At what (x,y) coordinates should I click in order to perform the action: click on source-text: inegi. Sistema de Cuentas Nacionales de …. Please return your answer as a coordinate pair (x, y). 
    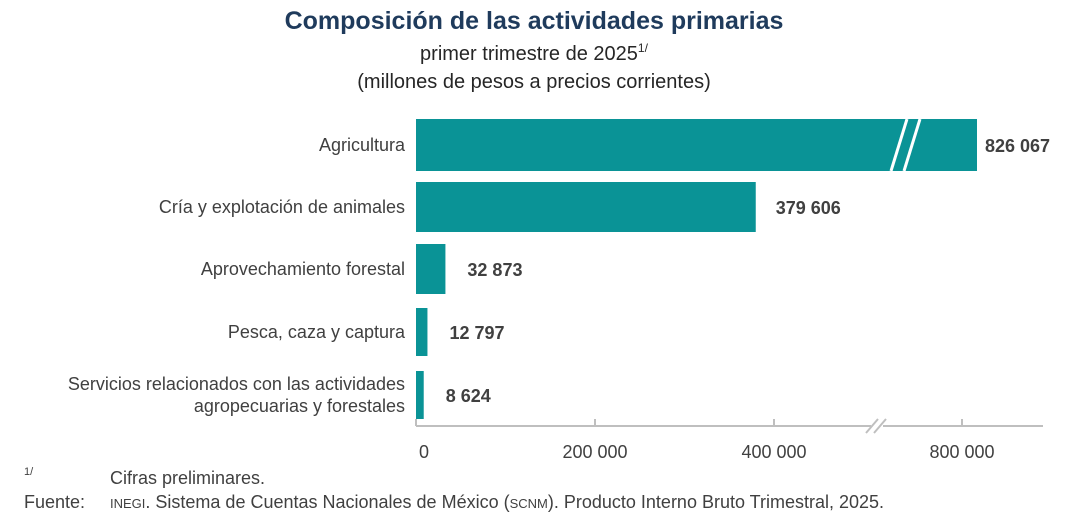
    Looking at the image, I should click on (497, 502).